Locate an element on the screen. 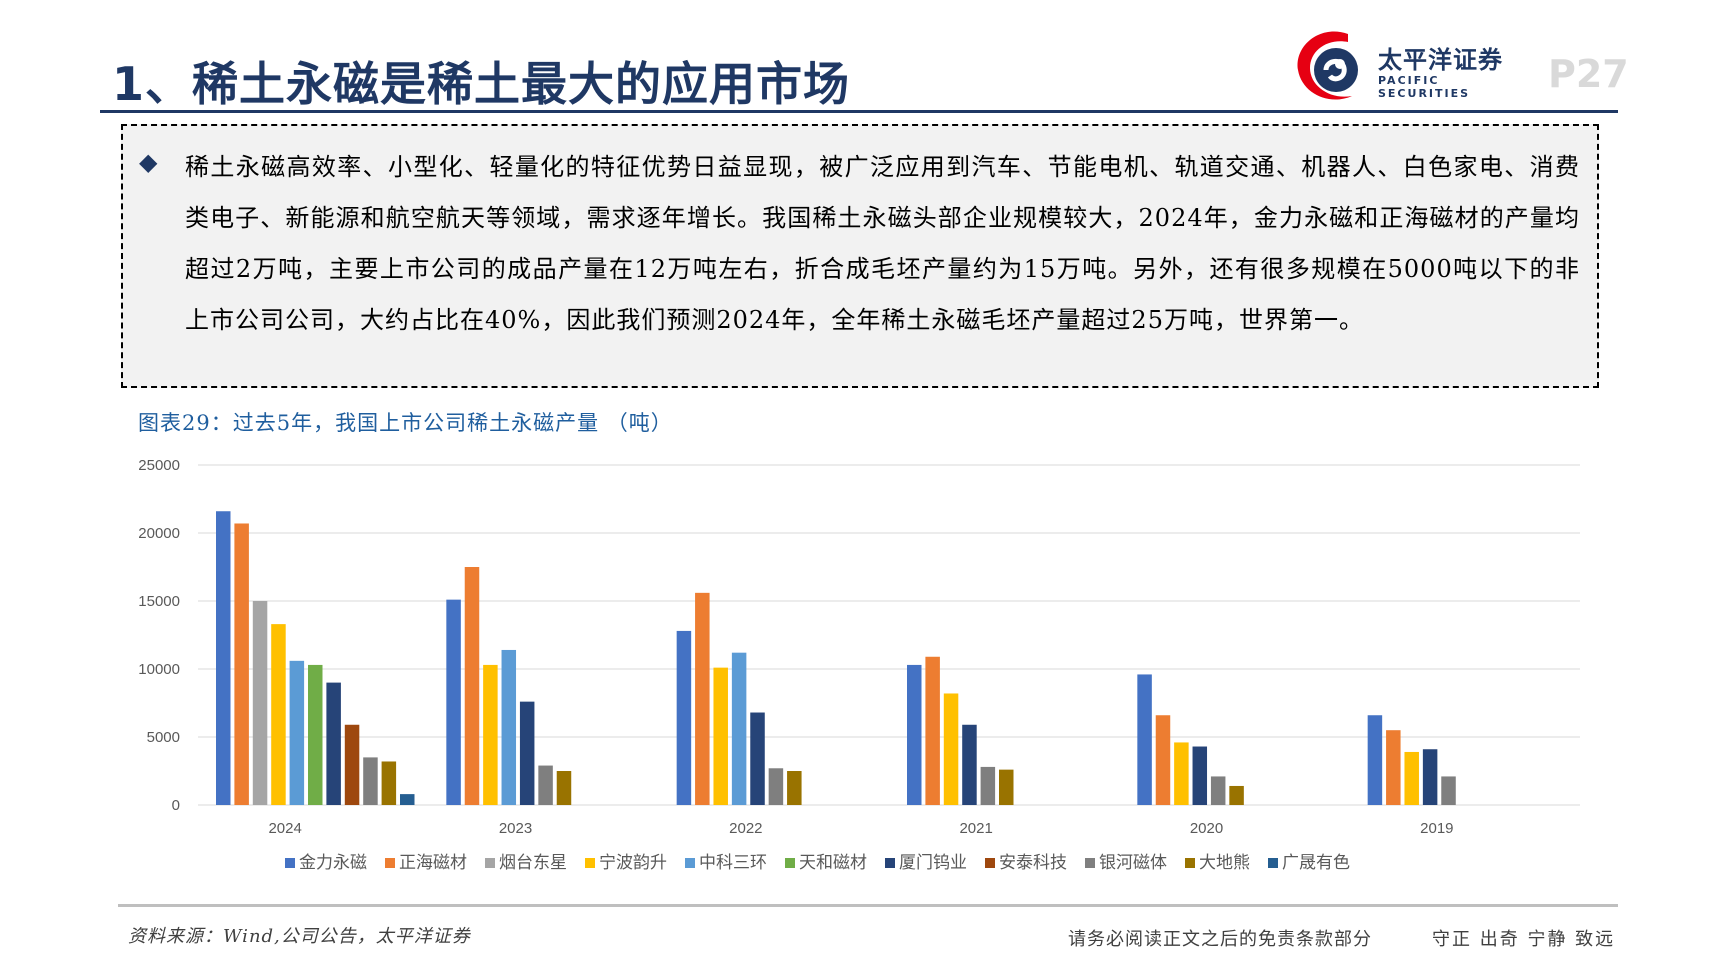  legend-label: 广晟有色 is located at coordinates (1316, 863).